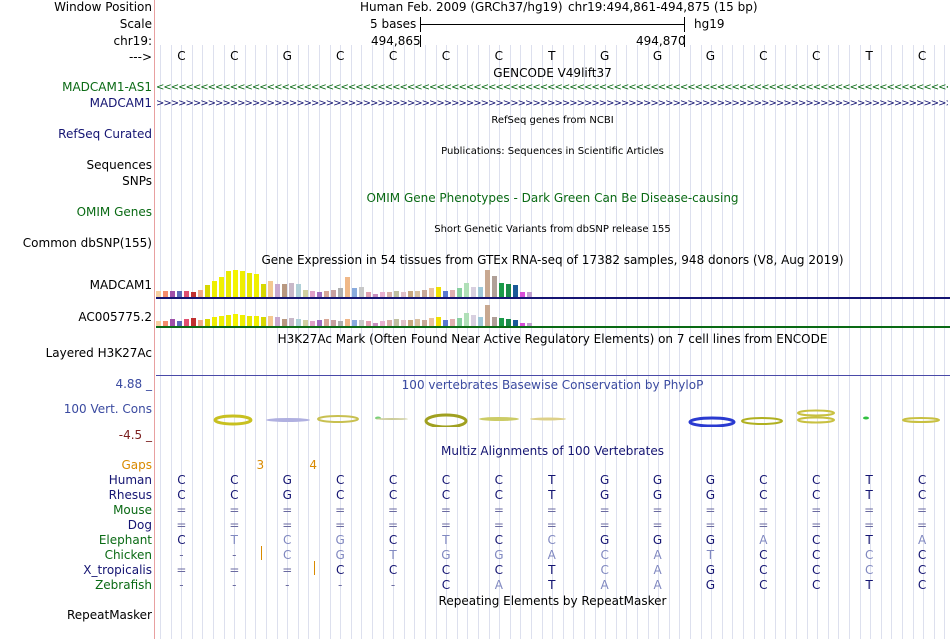 The height and width of the screenshot is (639, 950). I want to click on phylop-track-label: 100 Vert. Cons, so click(107, 409).